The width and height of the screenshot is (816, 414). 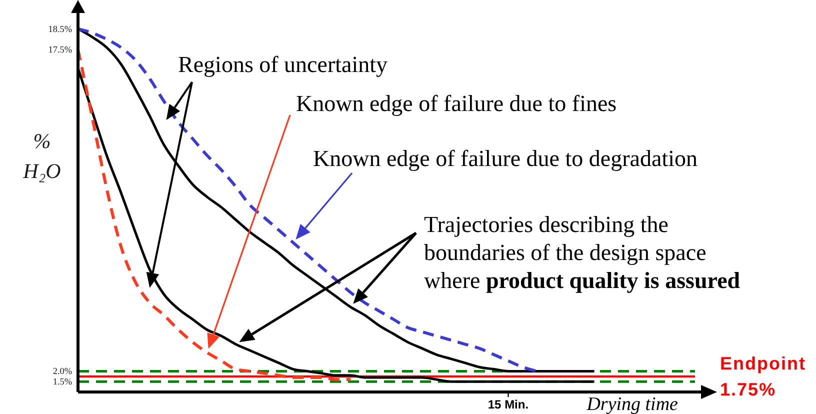 I want to click on annotation: Known edge of failure due to fines, so click(x=456, y=103).